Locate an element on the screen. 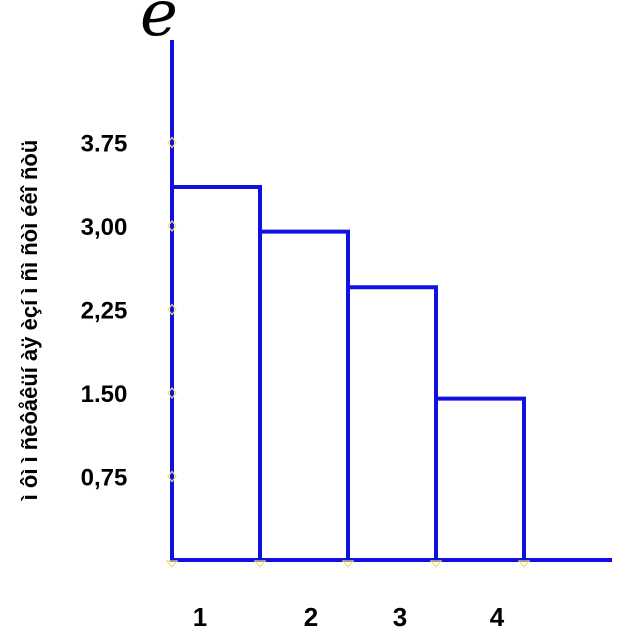 The height and width of the screenshot is (640, 620). y-tick-label: 2,25 is located at coordinates (104, 311).